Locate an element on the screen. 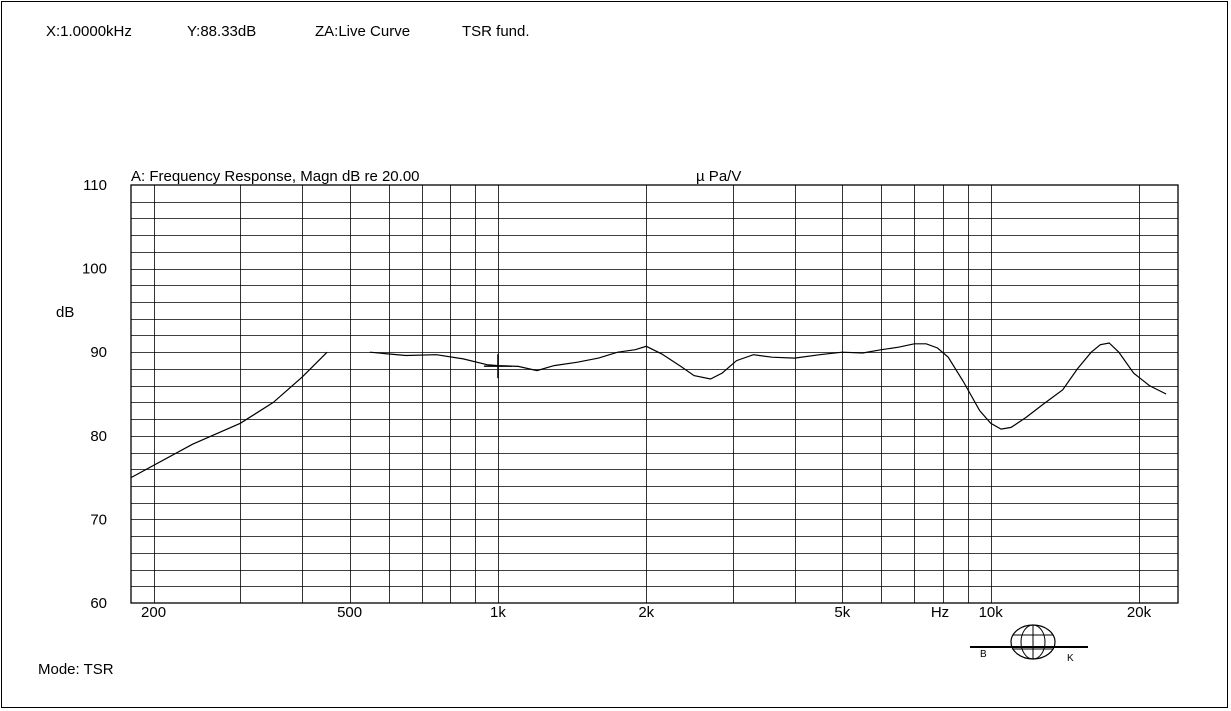 This screenshot has width=1231, height=711. bk-logo: B K is located at coordinates (1029, 644).